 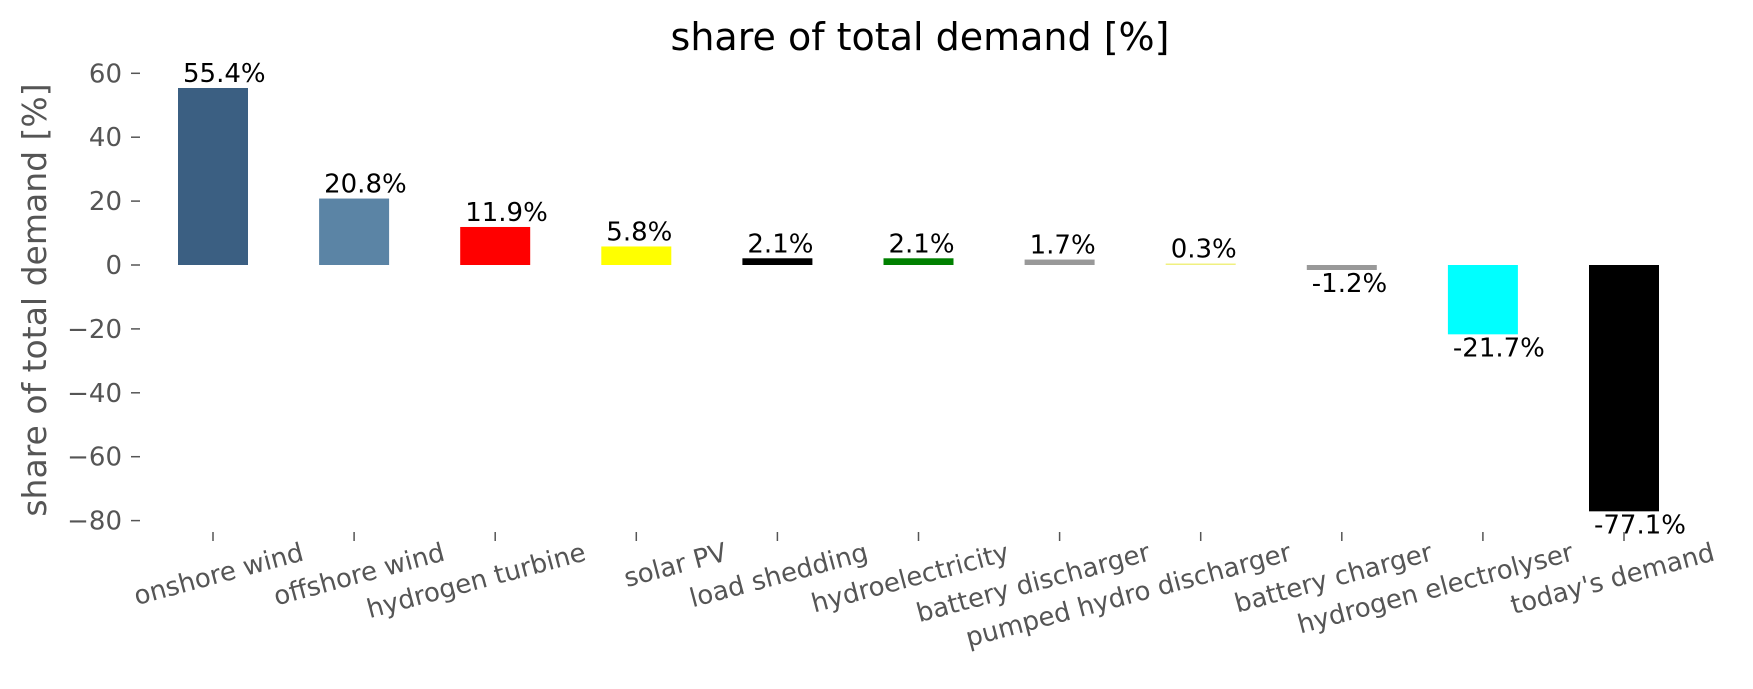 What do you see at coordinates (639, 232) in the screenshot?
I see `data-label: 5.8%` at bounding box center [639, 232].